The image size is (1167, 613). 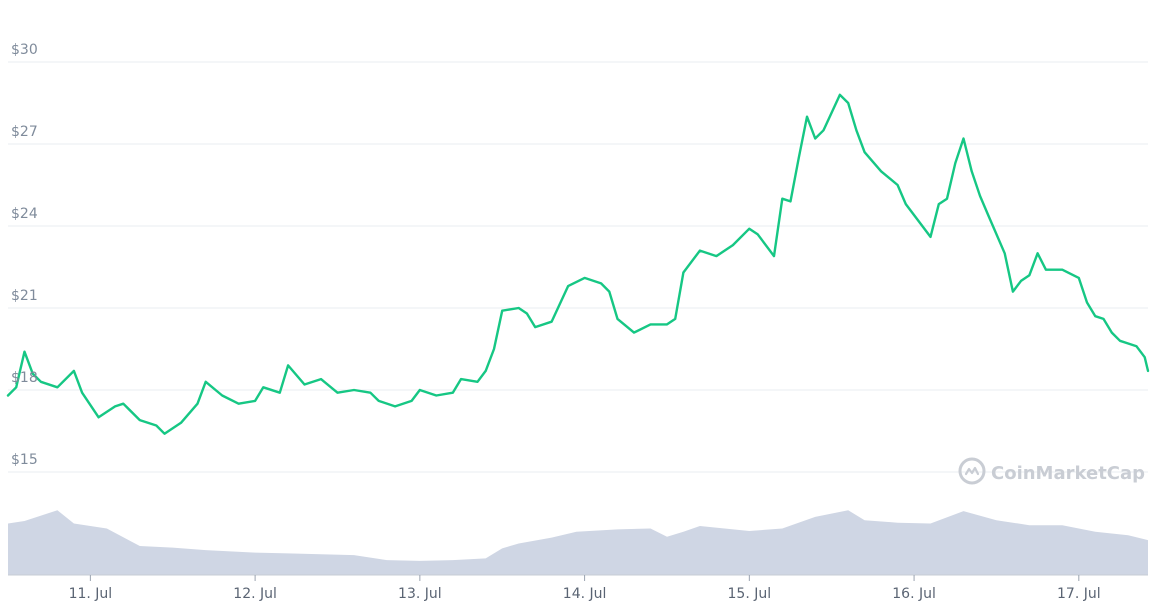 What do you see at coordinates (24, 460) in the screenshot?
I see `y-tick-label: $15` at bounding box center [24, 460].